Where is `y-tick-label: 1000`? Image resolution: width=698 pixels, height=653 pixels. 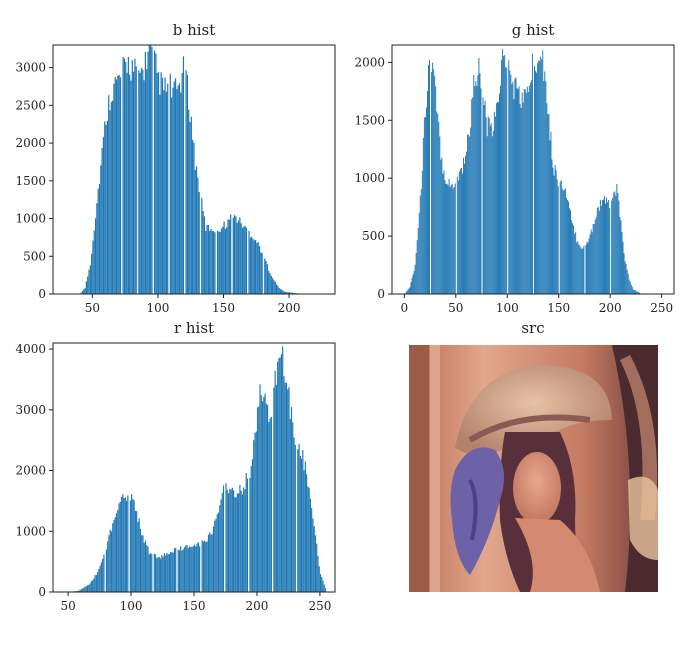
y-tick-label: 1000 is located at coordinates (30, 219).